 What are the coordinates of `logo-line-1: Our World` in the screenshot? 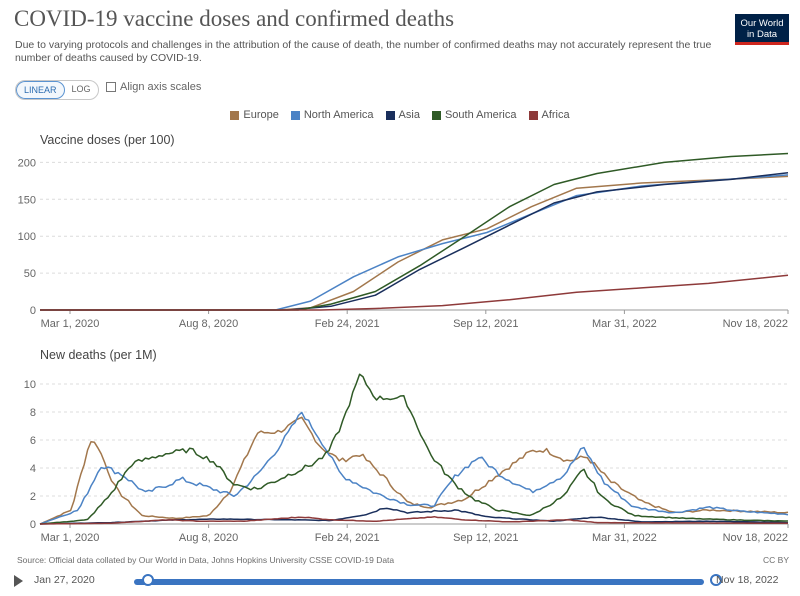 It's located at (762, 23).